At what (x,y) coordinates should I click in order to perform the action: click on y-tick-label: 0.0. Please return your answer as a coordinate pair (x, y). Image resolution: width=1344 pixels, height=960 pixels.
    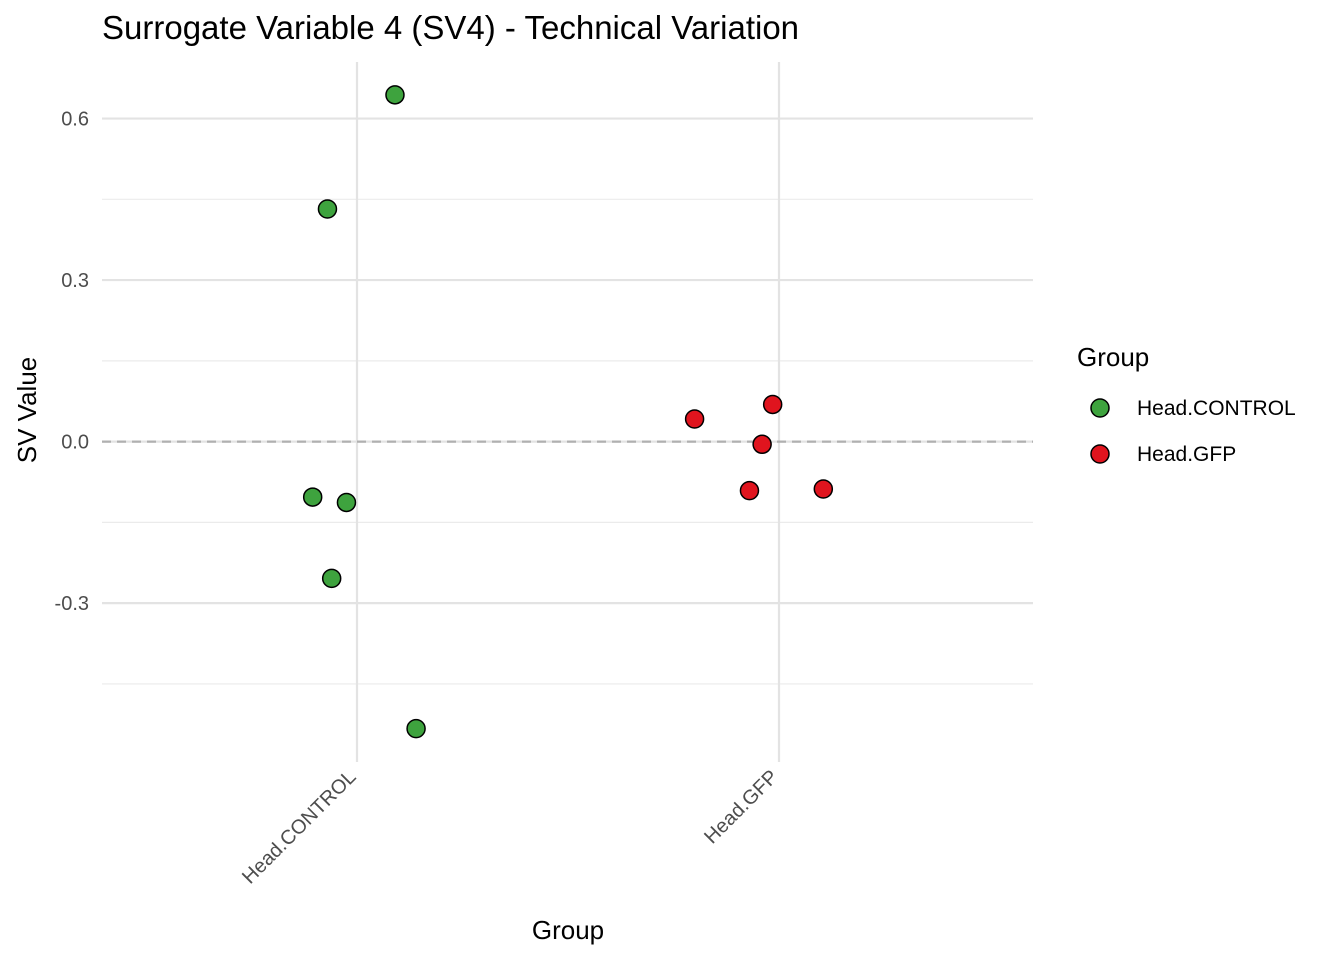
    Looking at the image, I should click on (75, 443).